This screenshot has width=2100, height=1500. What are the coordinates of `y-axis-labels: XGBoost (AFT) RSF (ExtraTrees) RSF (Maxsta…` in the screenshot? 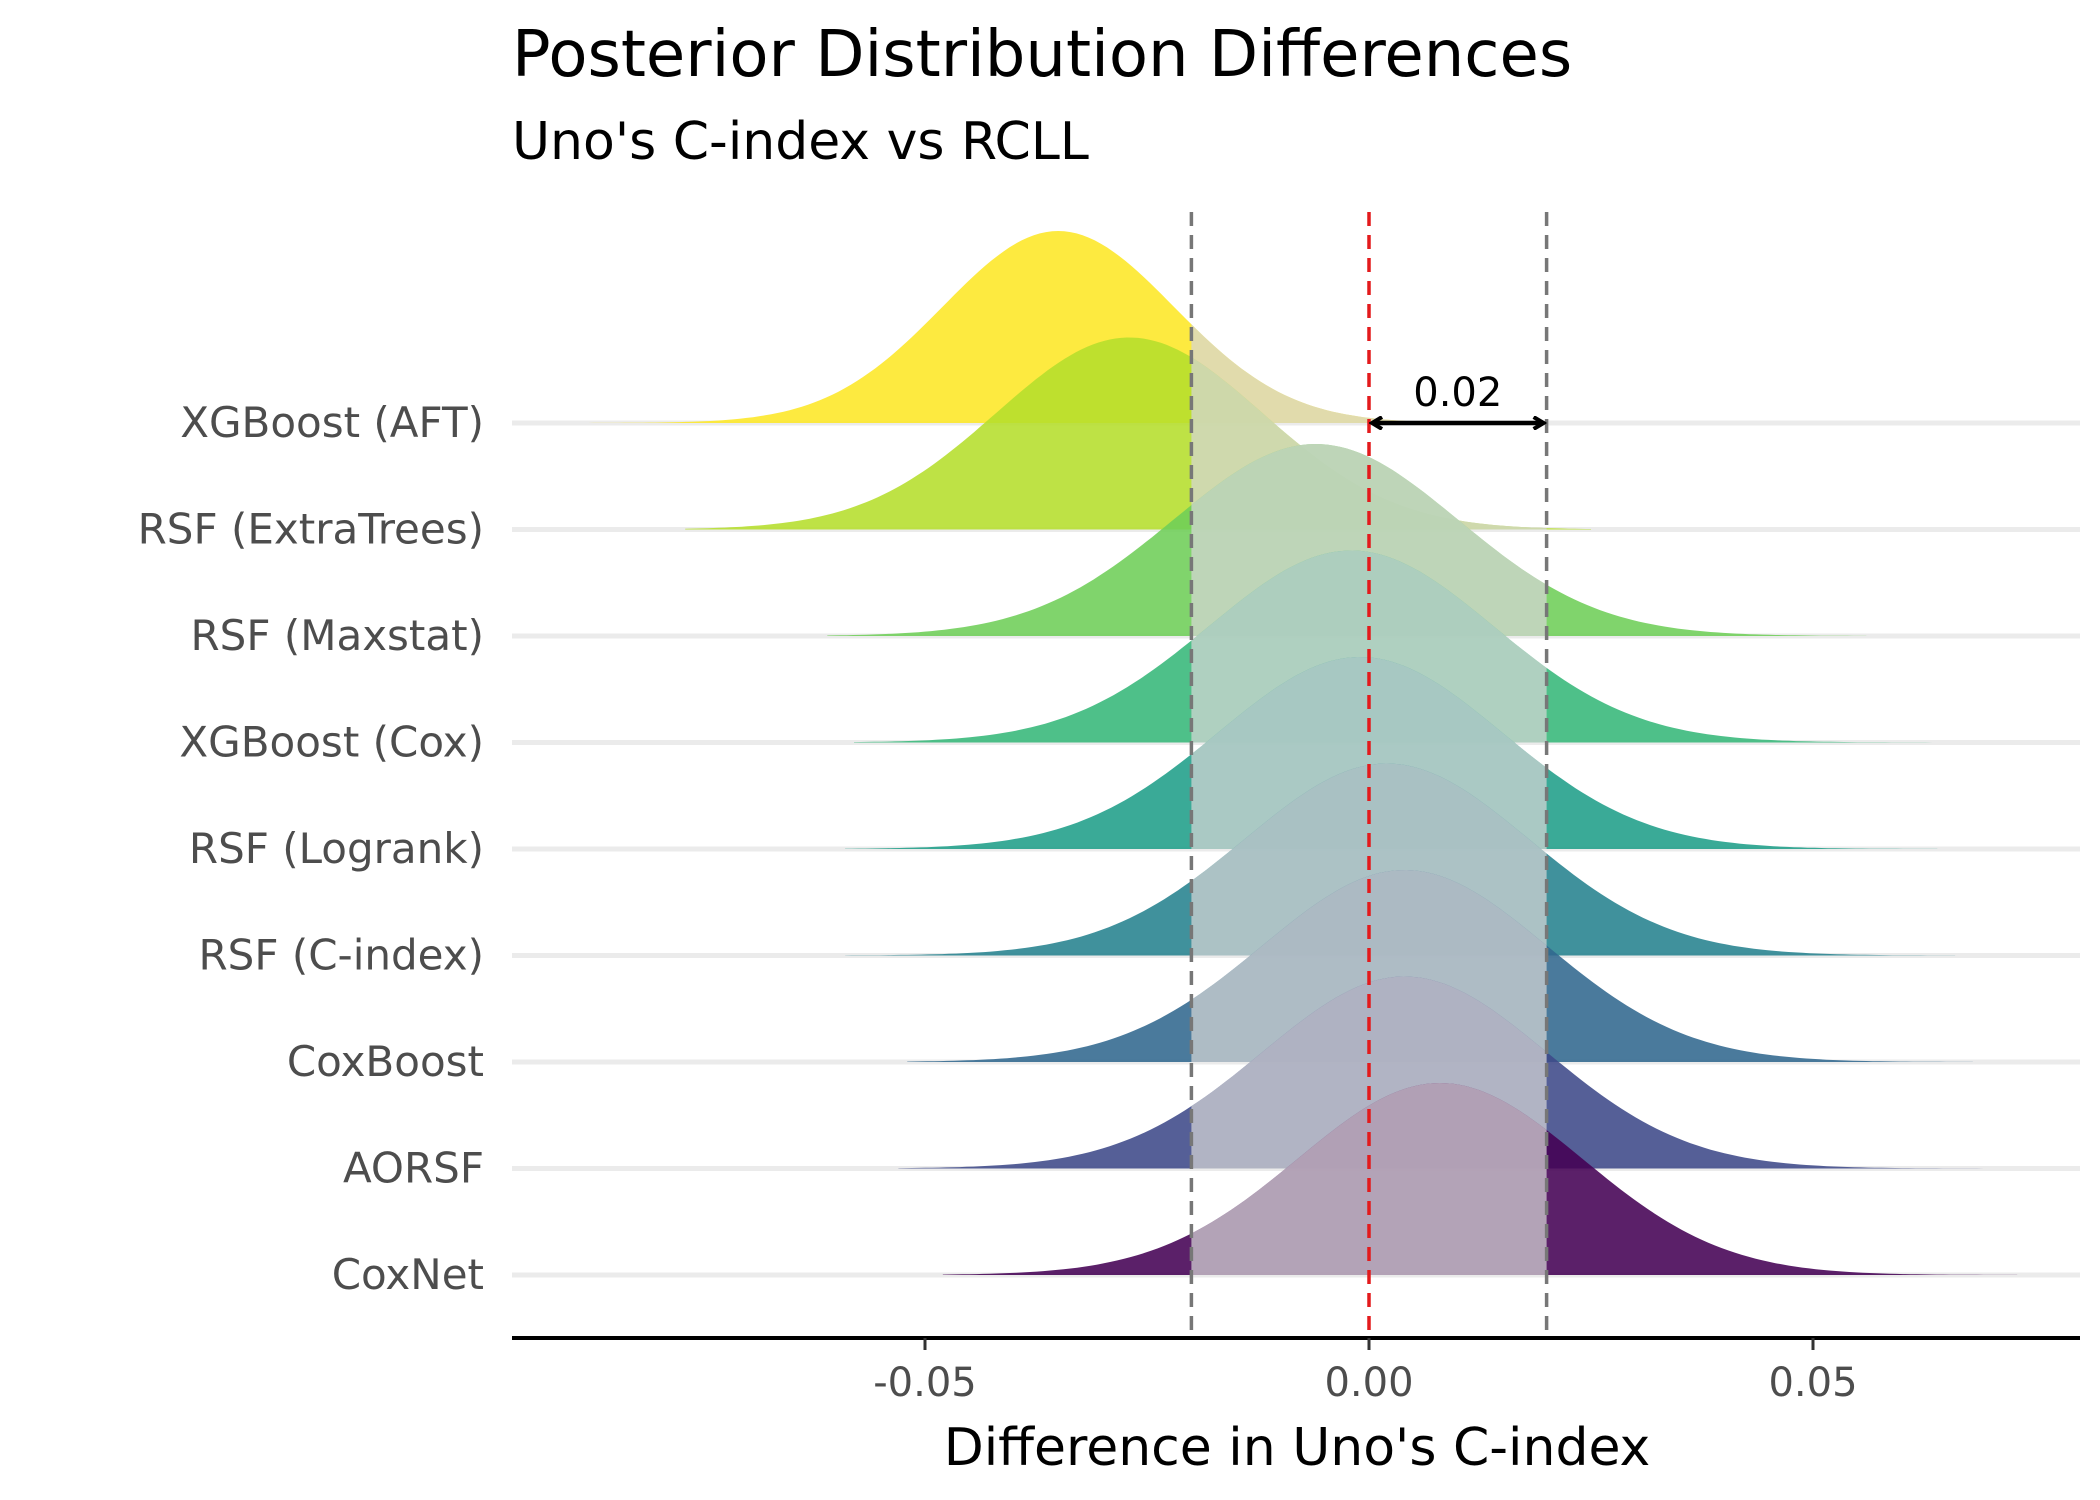 It's located at (311, 848).